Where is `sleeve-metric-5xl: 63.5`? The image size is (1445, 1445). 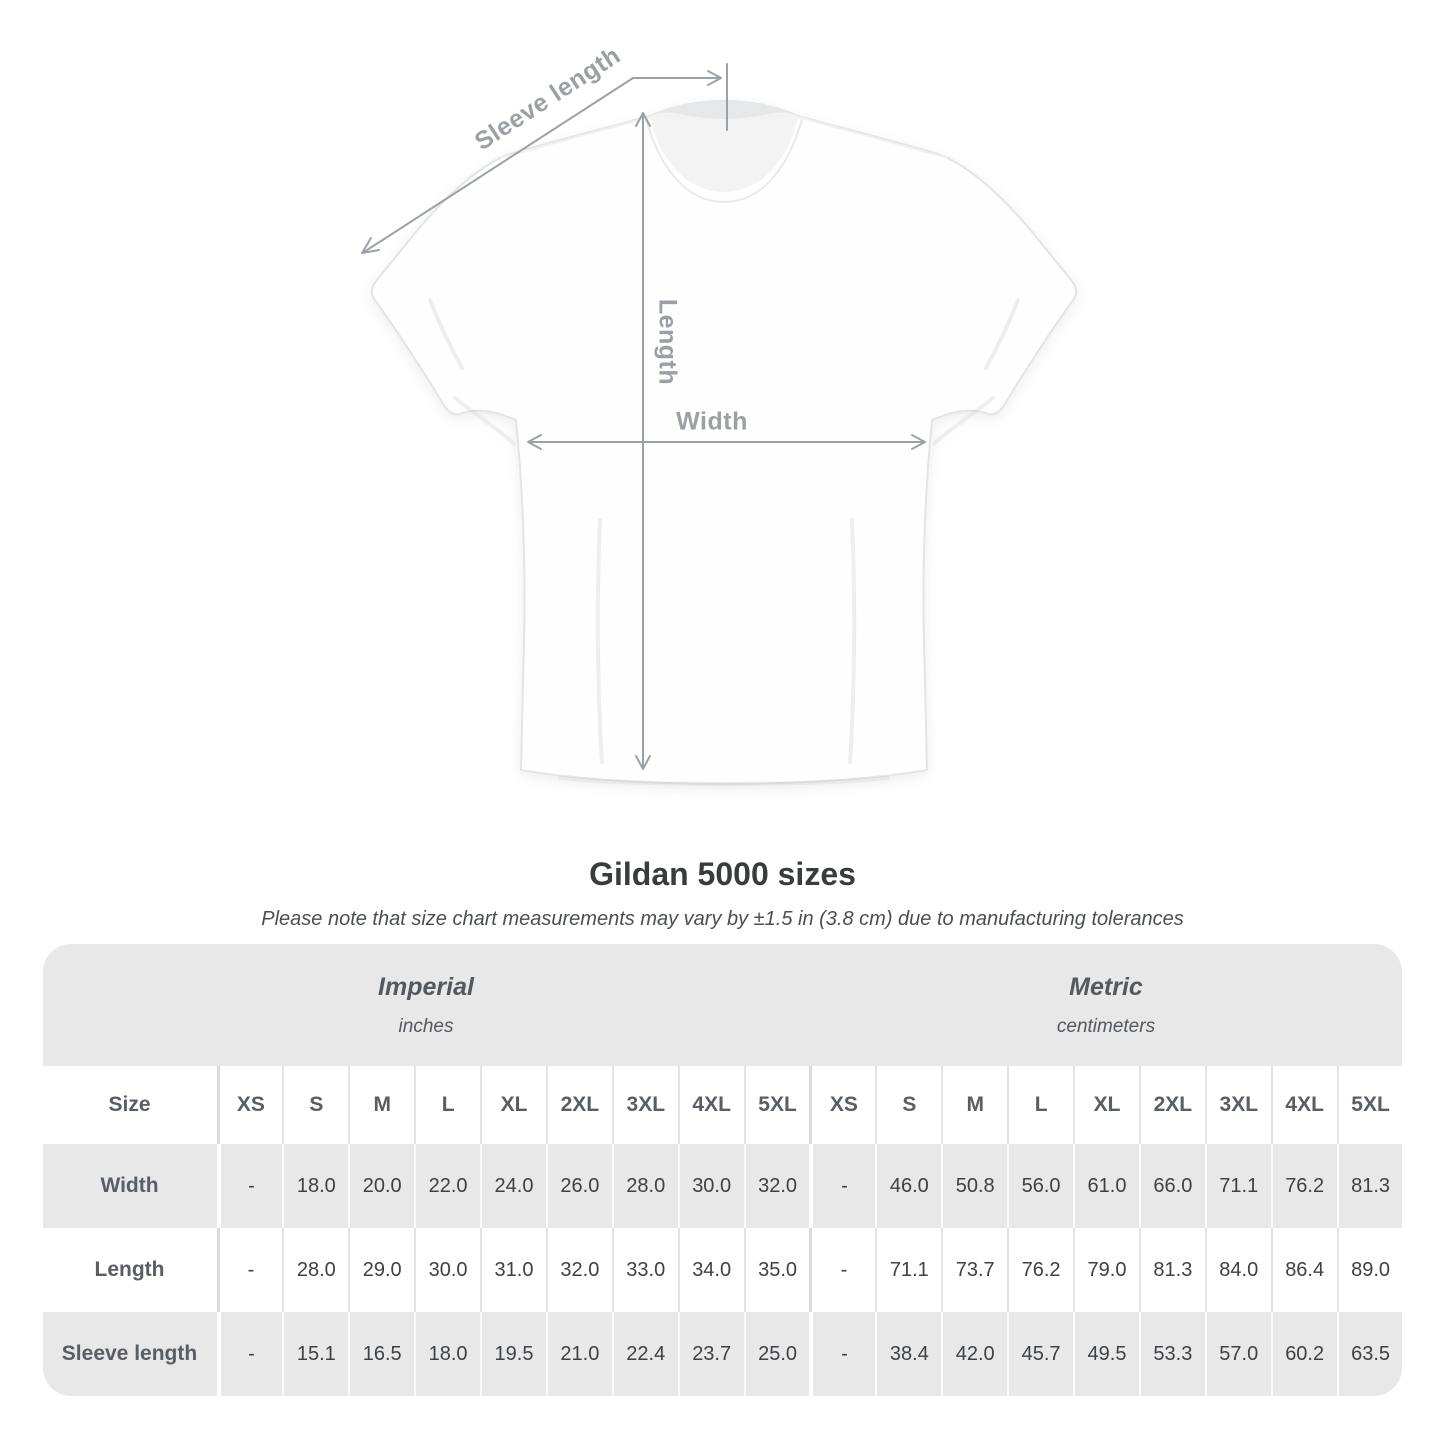
sleeve-metric-5xl: 63.5 is located at coordinates (1369, 1354).